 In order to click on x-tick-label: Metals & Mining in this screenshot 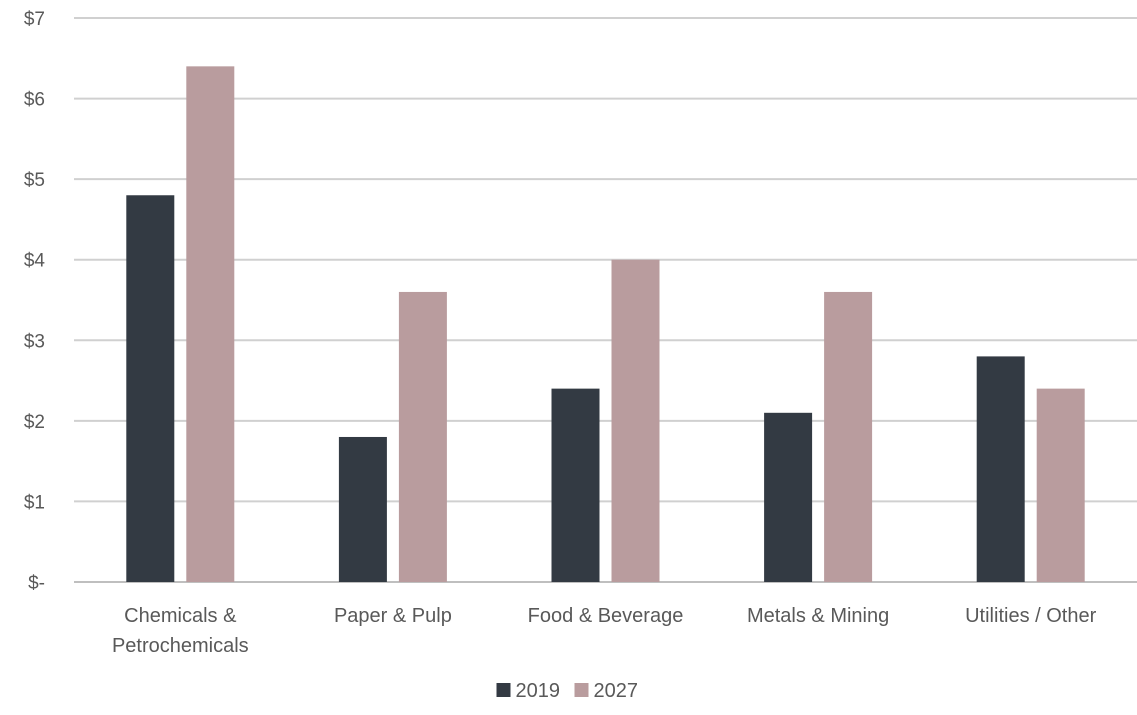, I will do `click(818, 616)`.